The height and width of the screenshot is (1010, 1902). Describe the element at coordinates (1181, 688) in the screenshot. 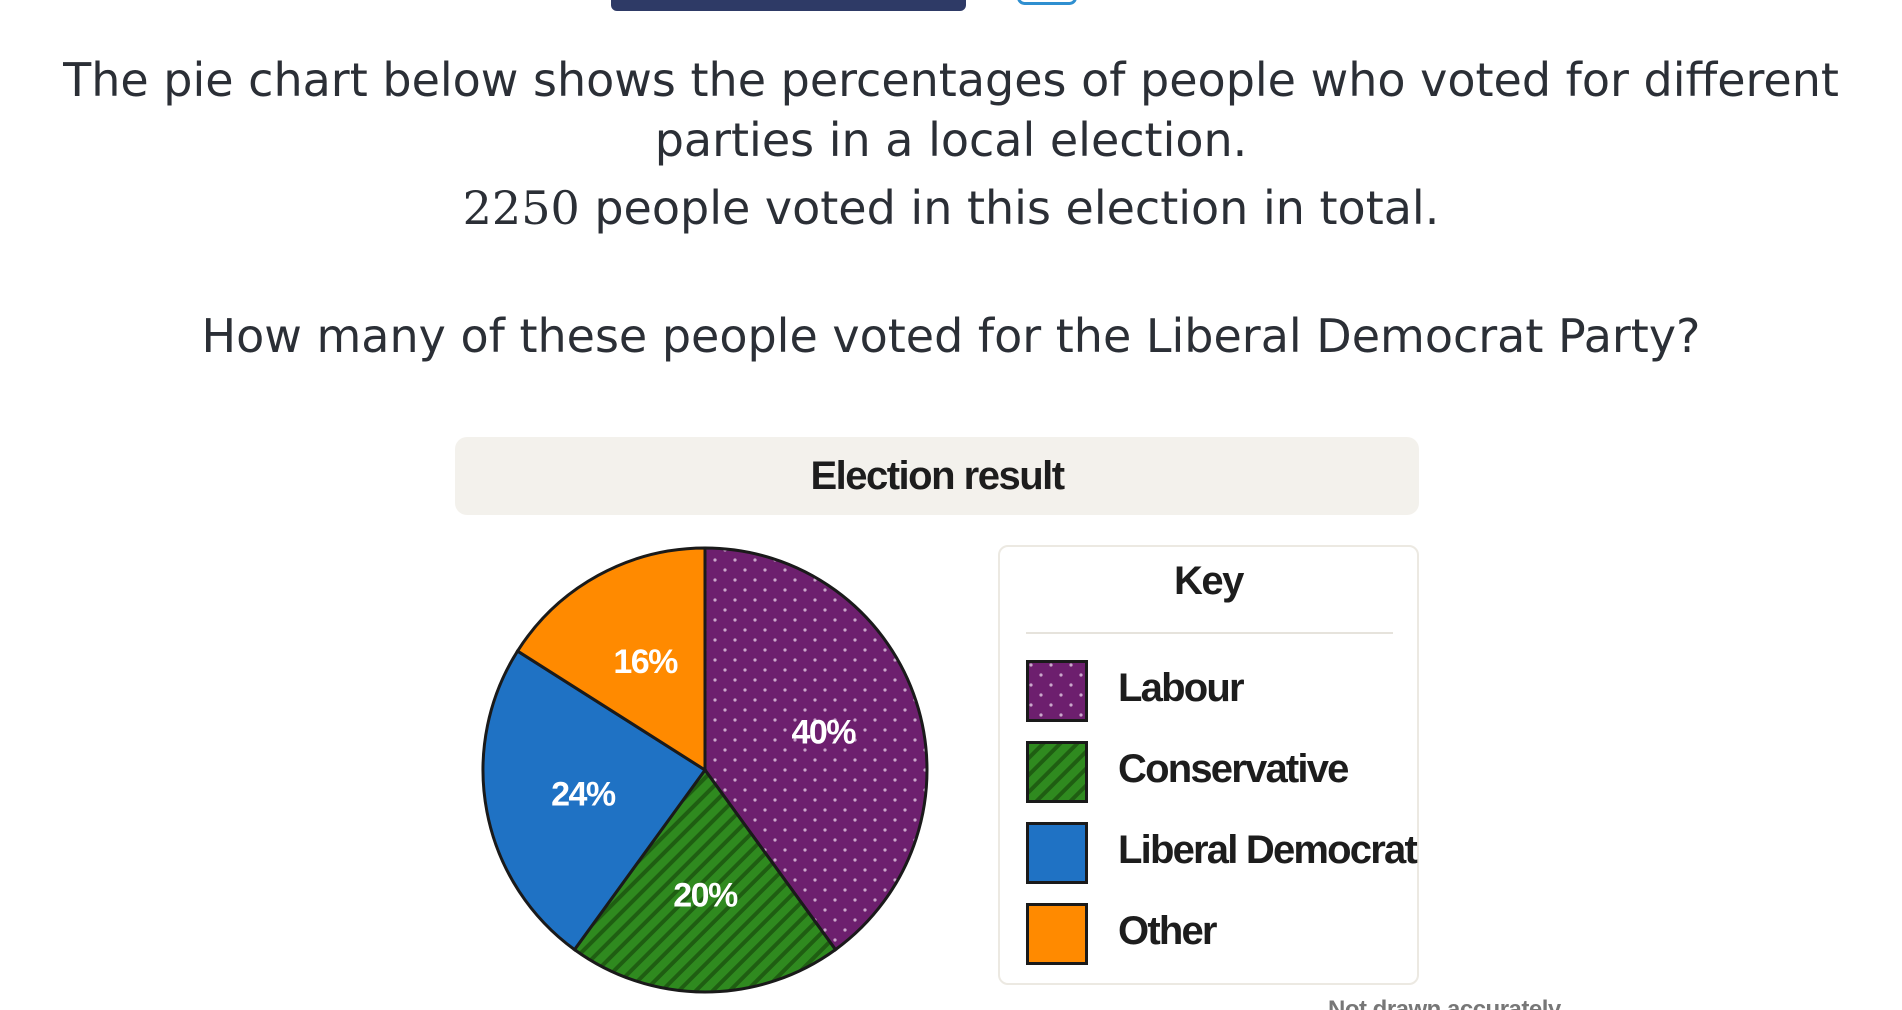

I see `legend-label: Labour` at that location.